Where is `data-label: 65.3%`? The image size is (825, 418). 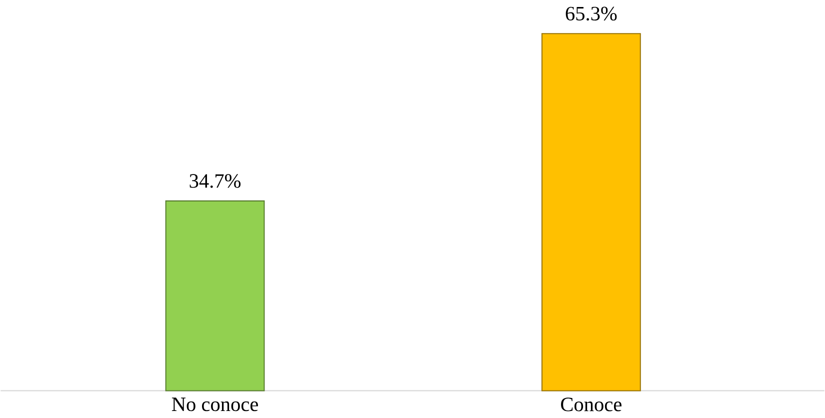 data-label: 65.3% is located at coordinates (591, 13).